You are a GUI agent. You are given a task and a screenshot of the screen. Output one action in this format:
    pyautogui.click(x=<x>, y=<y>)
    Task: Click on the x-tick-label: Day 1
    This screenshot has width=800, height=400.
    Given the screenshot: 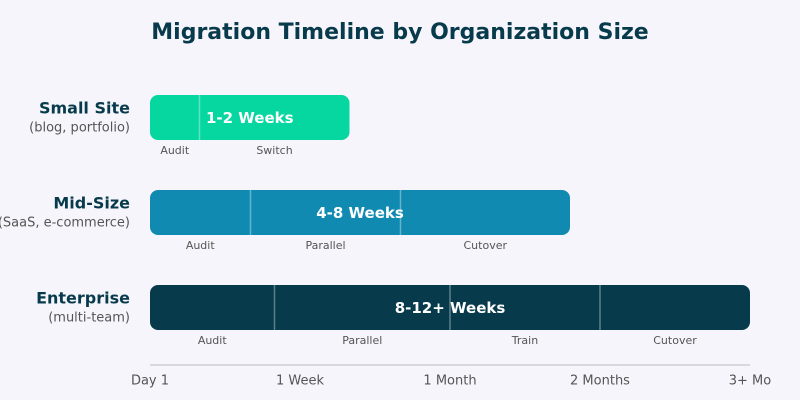 What is the action you would take?
    pyautogui.click(x=150, y=381)
    